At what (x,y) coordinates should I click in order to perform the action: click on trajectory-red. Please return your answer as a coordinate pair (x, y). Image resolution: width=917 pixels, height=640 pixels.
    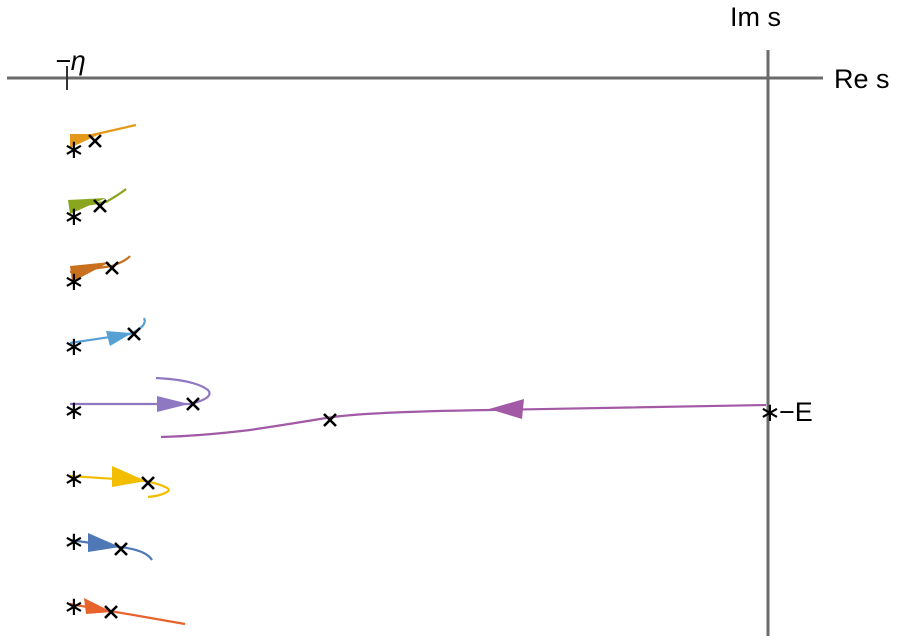
    Looking at the image, I should click on (127, 612).